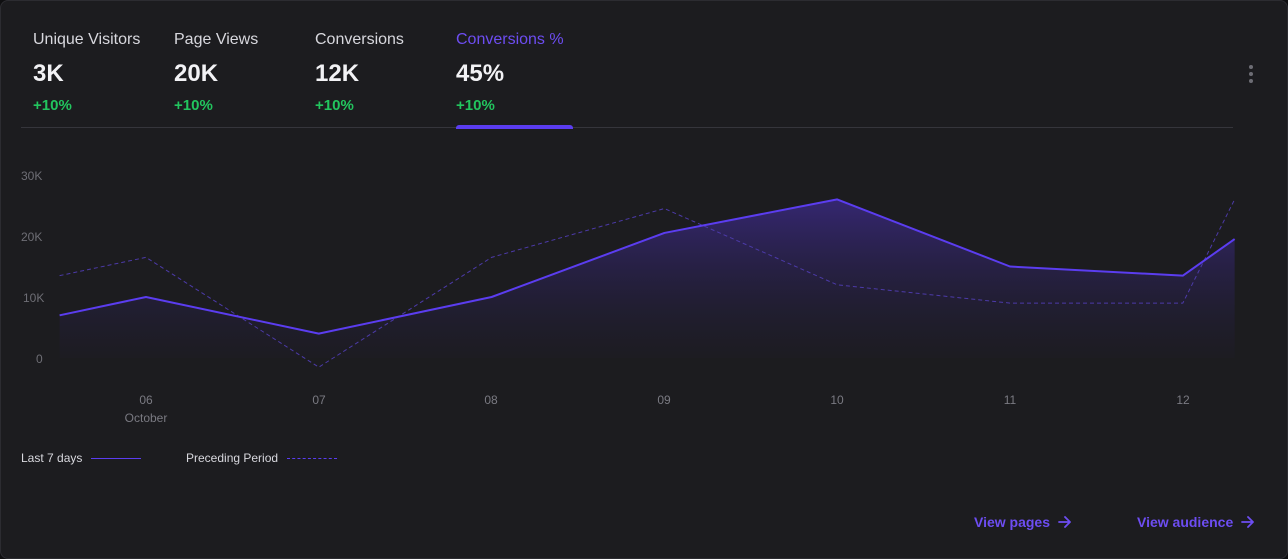 The height and width of the screenshot is (559, 1288). I want to click on legend-solid-swatch, so click(116, 458).